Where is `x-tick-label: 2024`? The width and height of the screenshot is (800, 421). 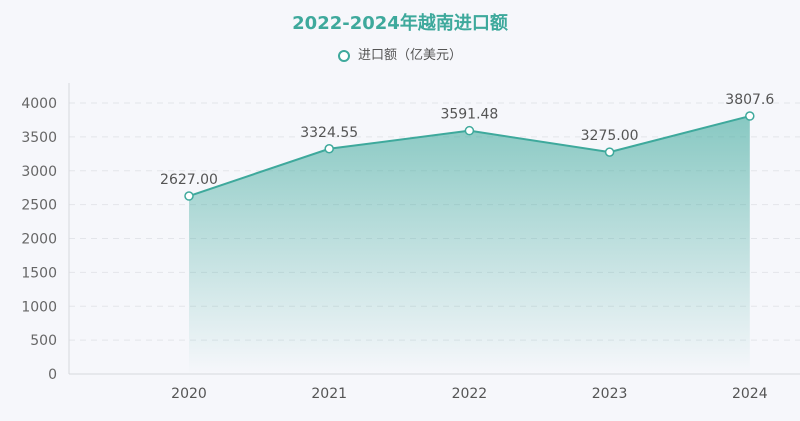 x-tick-label: 2024 is located at coordinates (750, 394).